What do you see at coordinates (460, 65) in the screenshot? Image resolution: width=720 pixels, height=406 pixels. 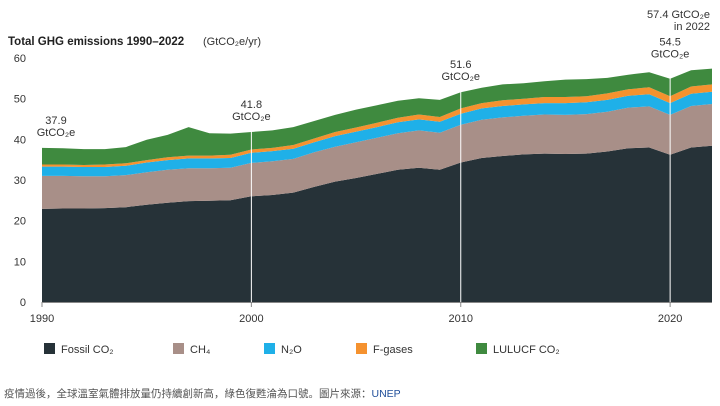 I see `annotation-2010-line-0: 51.6` at bounding box center [460, 65].